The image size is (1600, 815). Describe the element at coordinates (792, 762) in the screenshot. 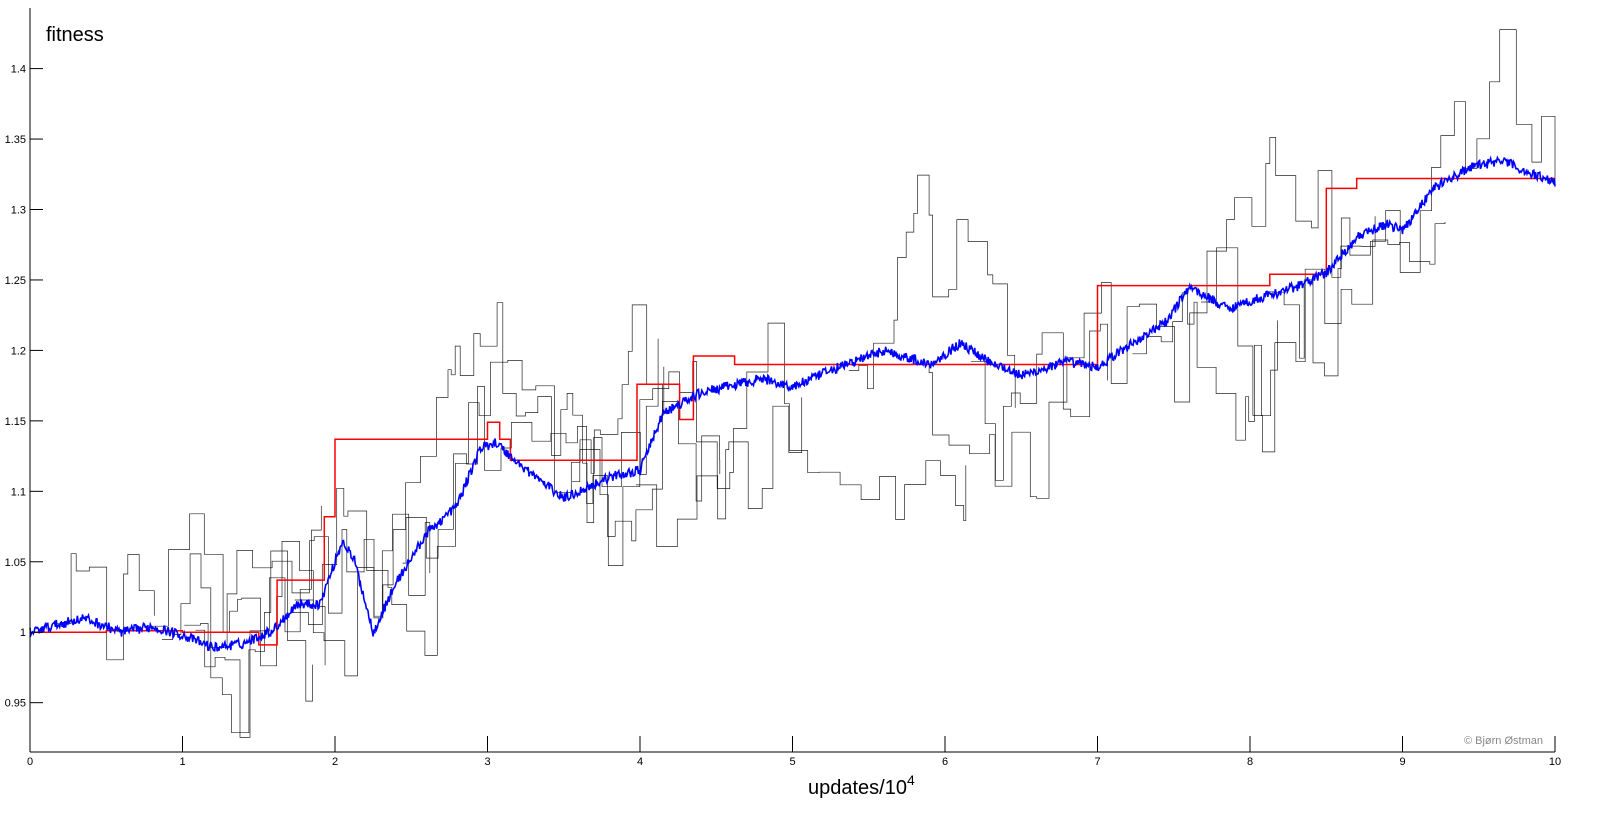

I see `x-tick-label: 5` at that location.